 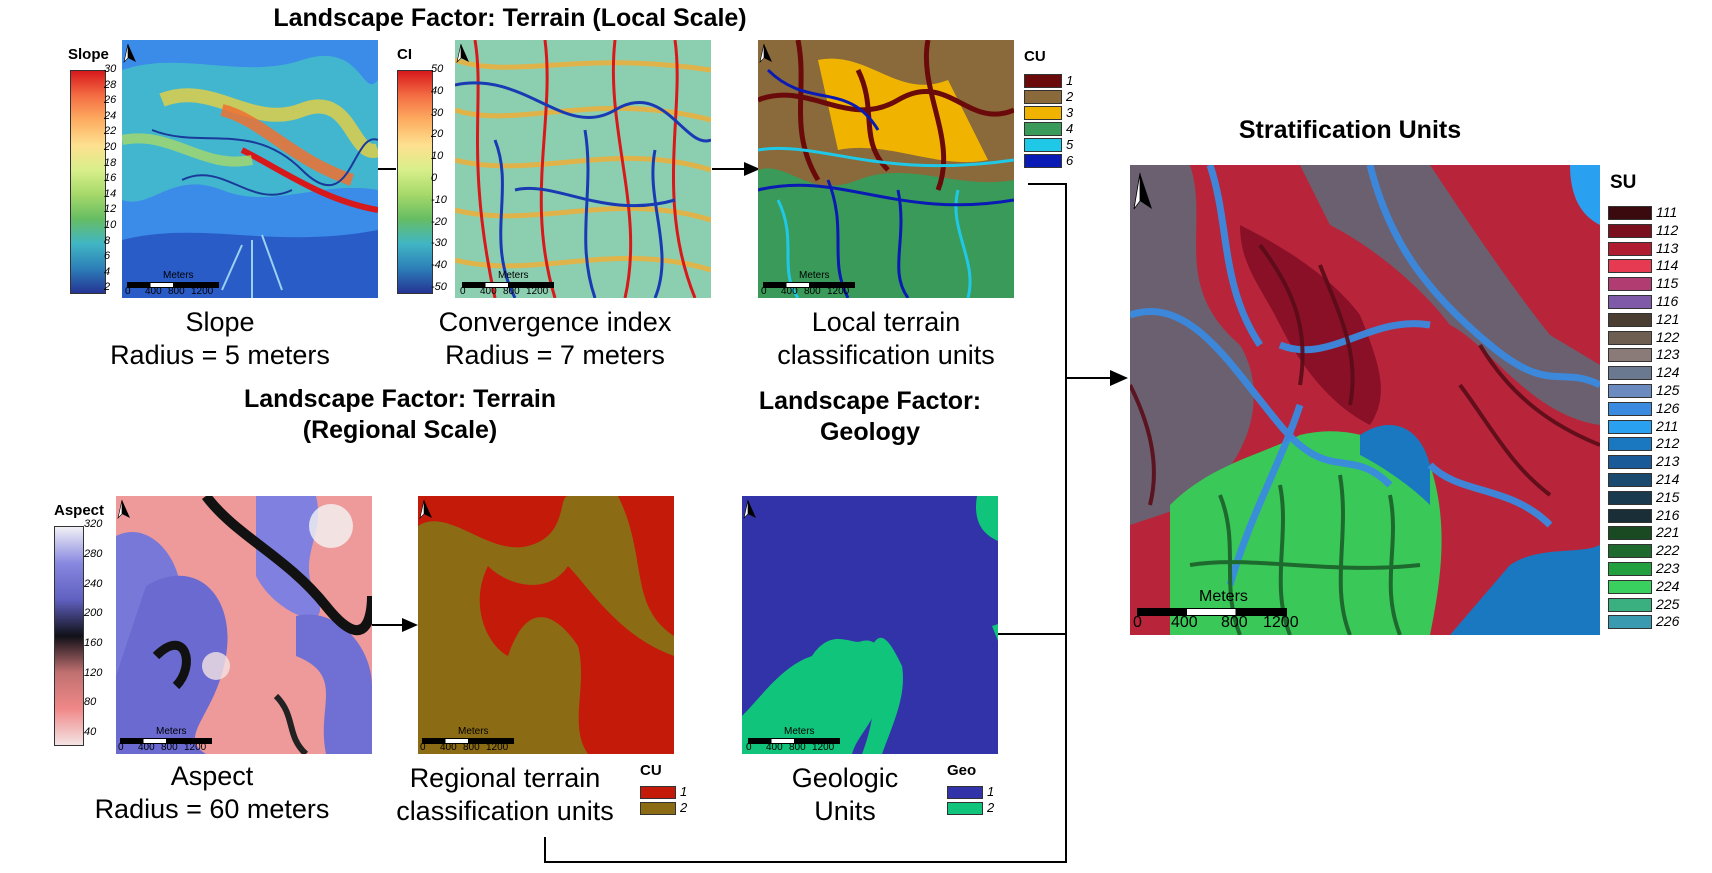 I want to click on stratification-scalebar: Meters 0 400 800 1200, so click(x=1216, y=609).